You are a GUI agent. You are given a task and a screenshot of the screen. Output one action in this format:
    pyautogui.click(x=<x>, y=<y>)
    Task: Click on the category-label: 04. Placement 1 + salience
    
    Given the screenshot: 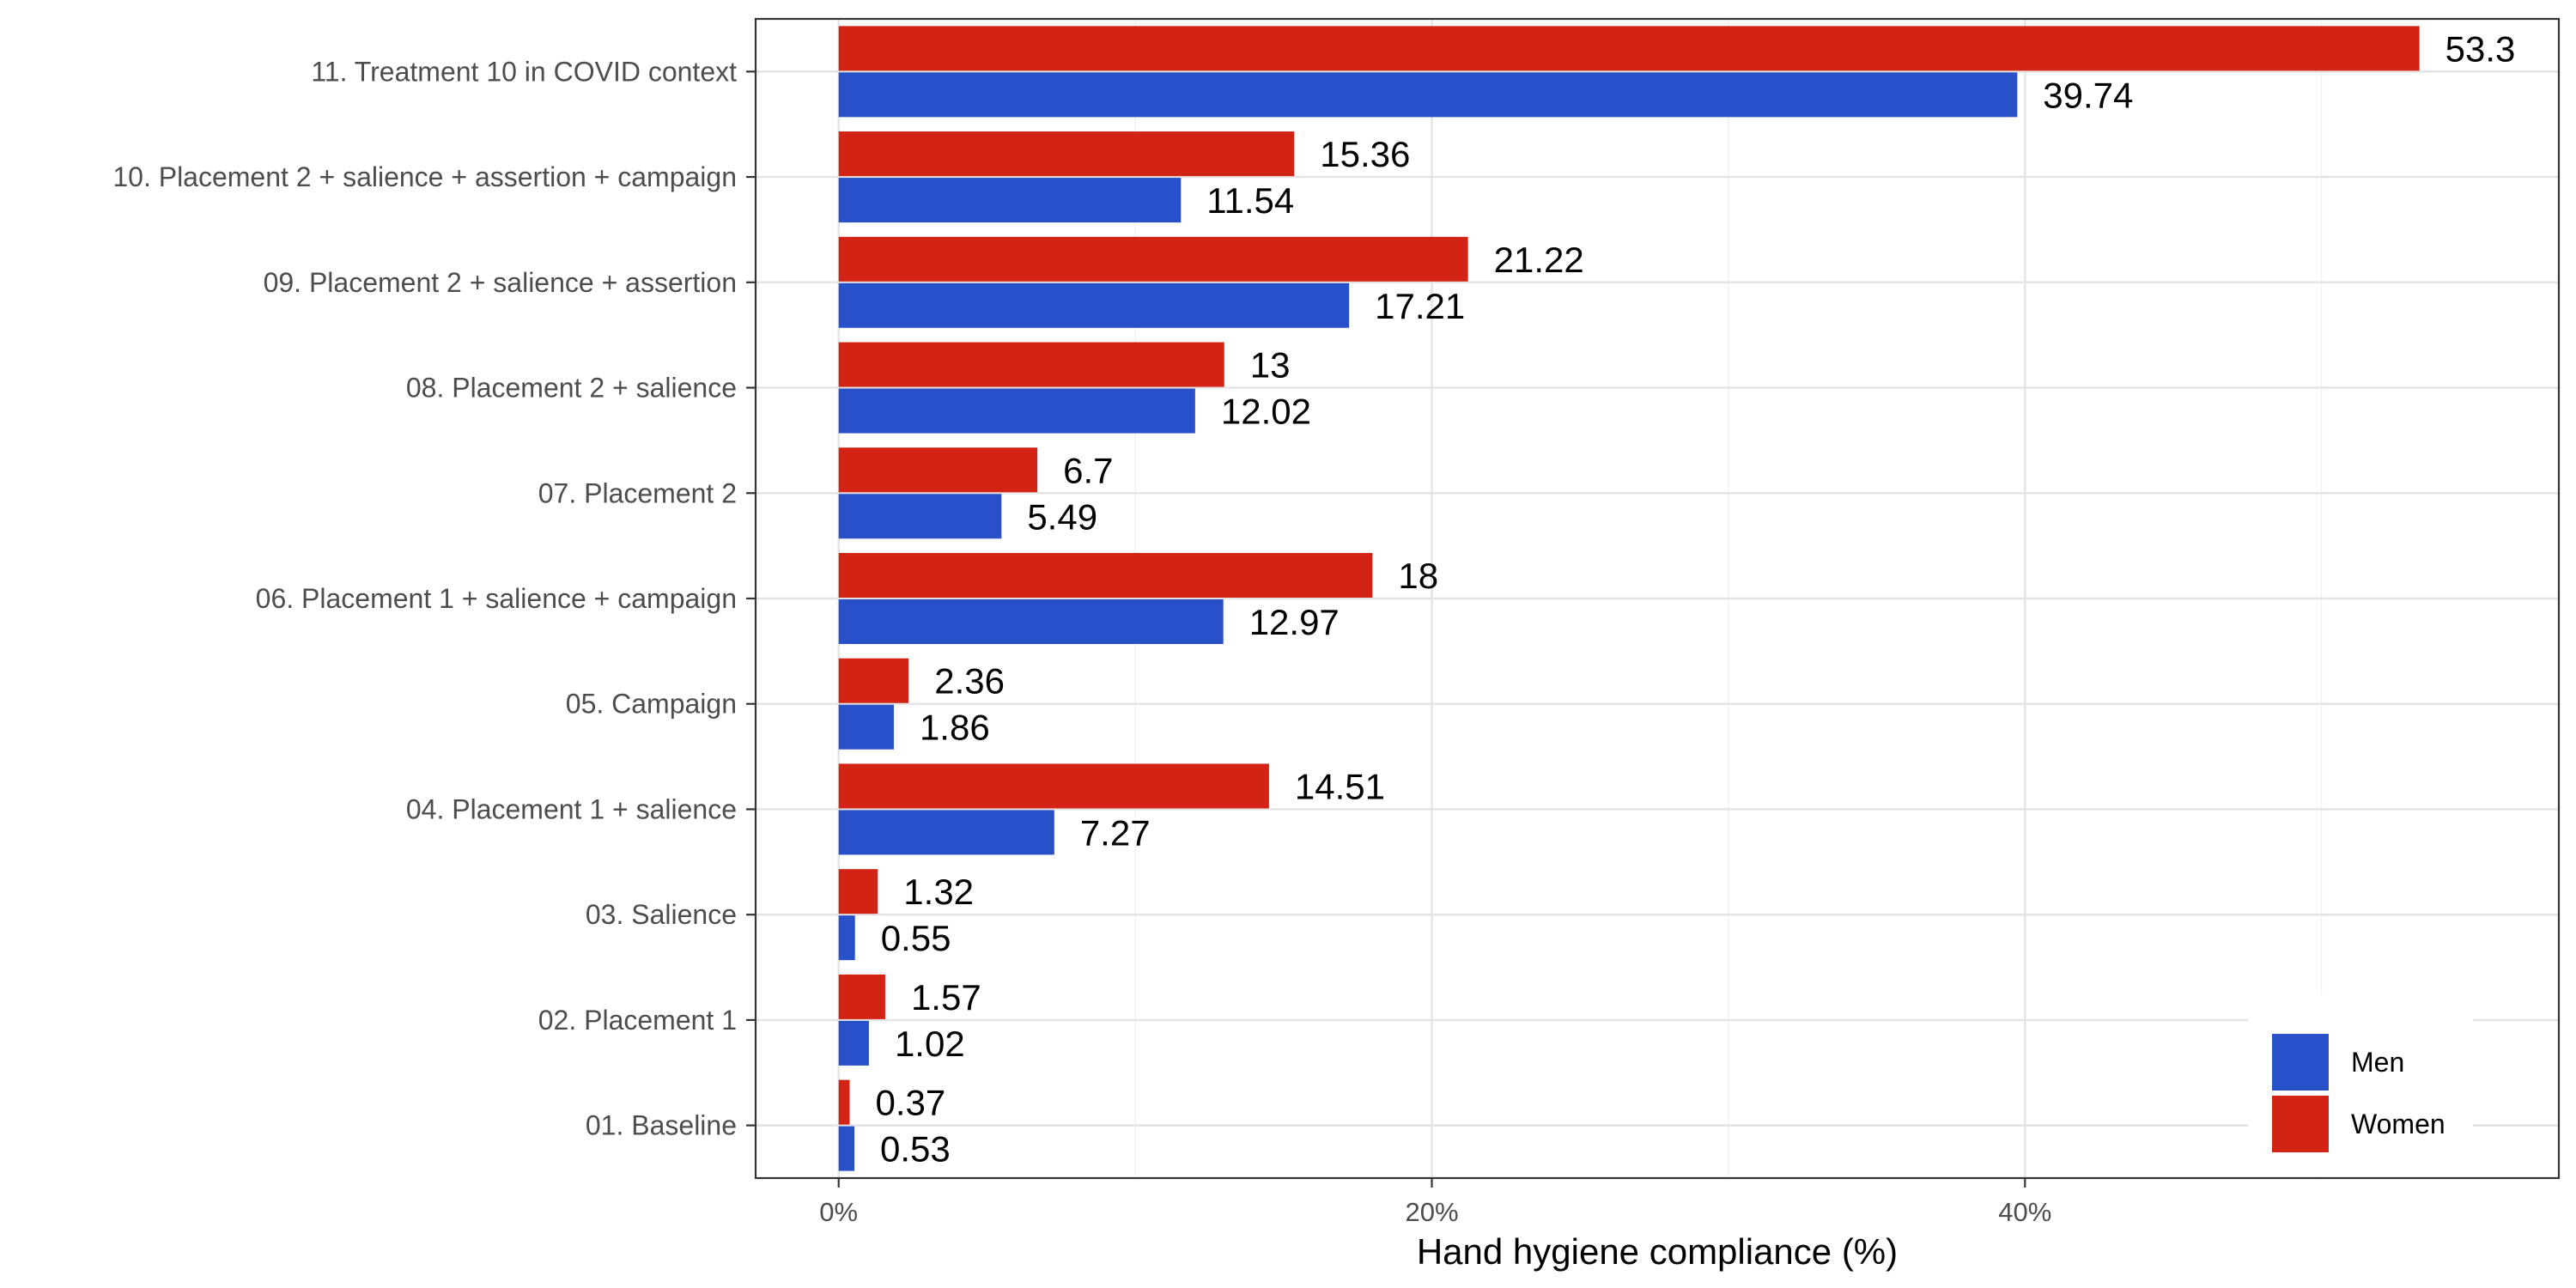 What is the action you would take?
    pyautogui.click(x=572, y=808)
    